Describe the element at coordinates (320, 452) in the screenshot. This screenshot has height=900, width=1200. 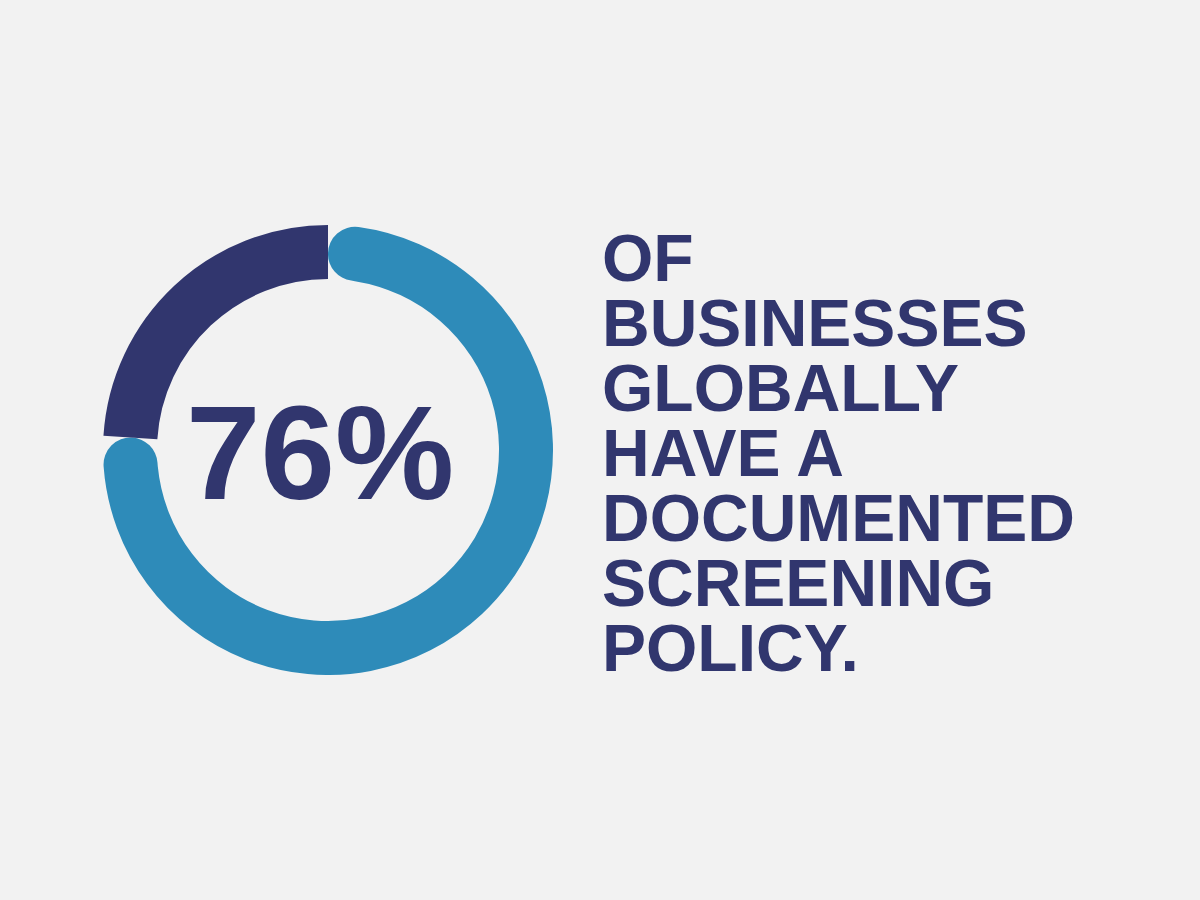
I see `text: 76%` at that location.